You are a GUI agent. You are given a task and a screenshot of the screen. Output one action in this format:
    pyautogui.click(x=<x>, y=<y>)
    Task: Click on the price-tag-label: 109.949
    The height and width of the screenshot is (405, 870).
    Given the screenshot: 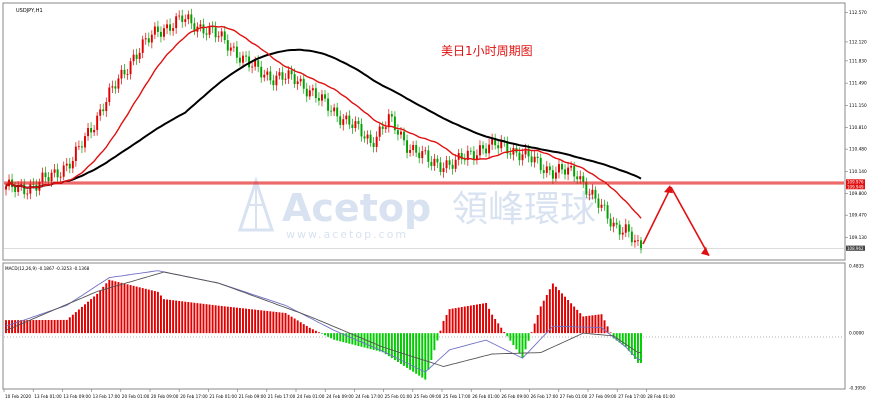 What is the action you would take?
    pyautogui.click(x=855, y=186)
    